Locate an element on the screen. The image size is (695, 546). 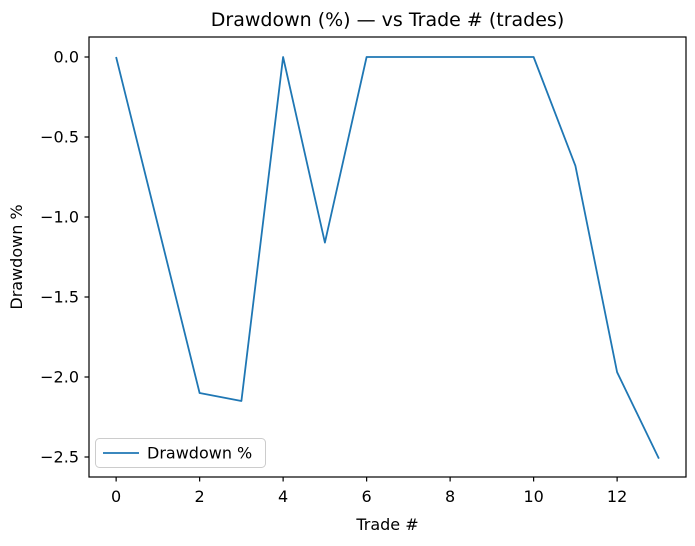
legend-box is located at coordinates (180, 453).